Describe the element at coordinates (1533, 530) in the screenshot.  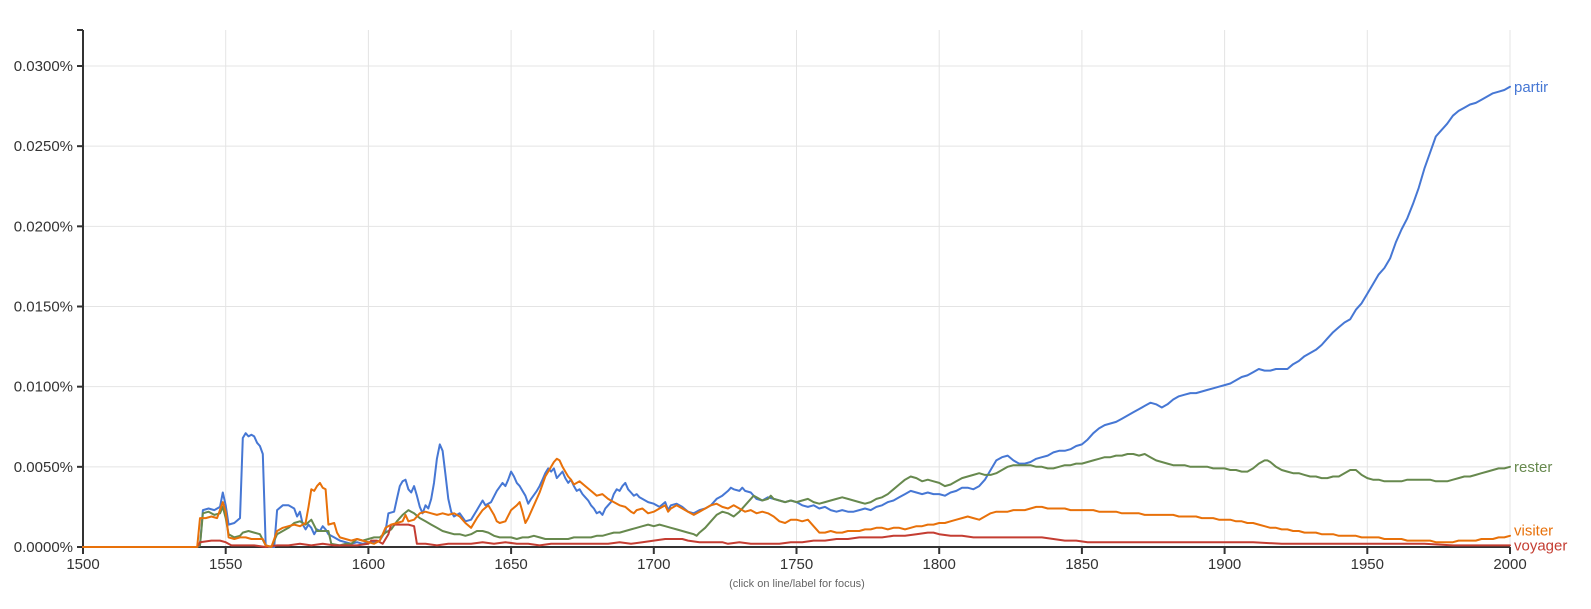
I see `series-label-visiter: visiter` at that location.